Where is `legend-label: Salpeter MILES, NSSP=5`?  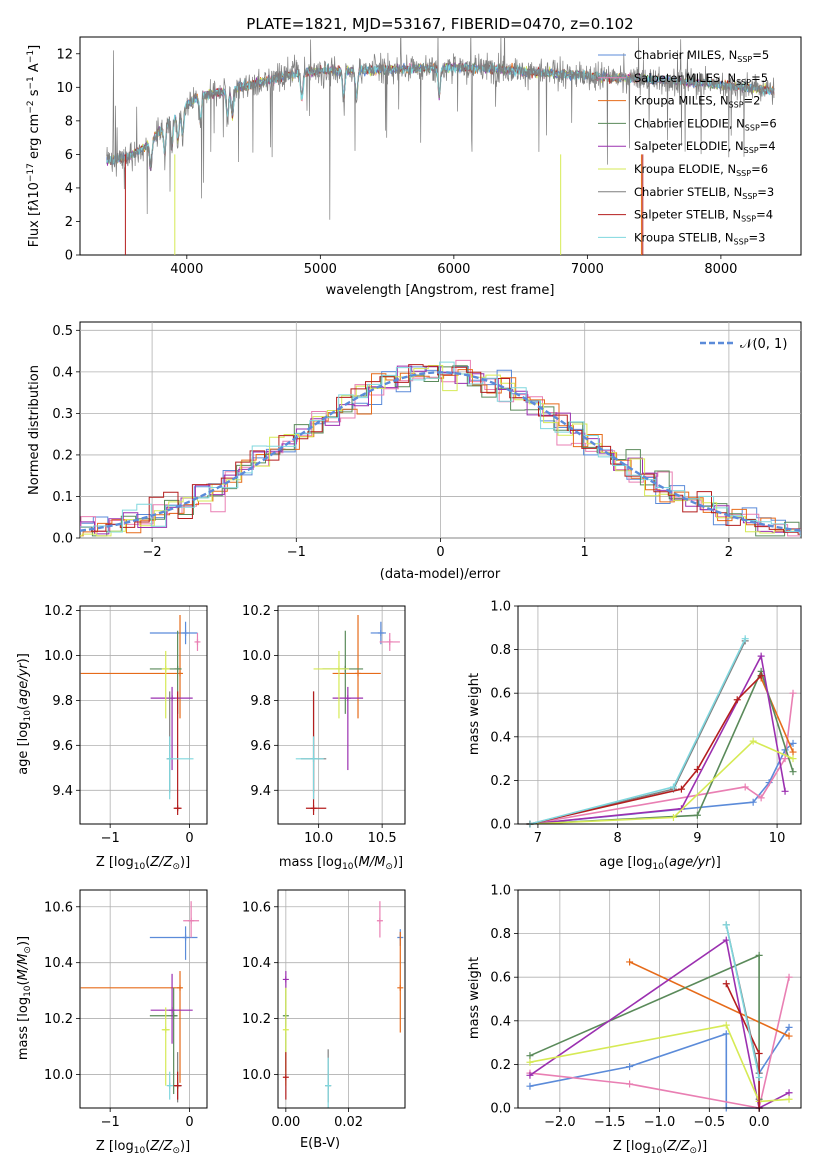 legend-label: Salpeter MILES, NSSP=5 is located at coordinates (701, 79).